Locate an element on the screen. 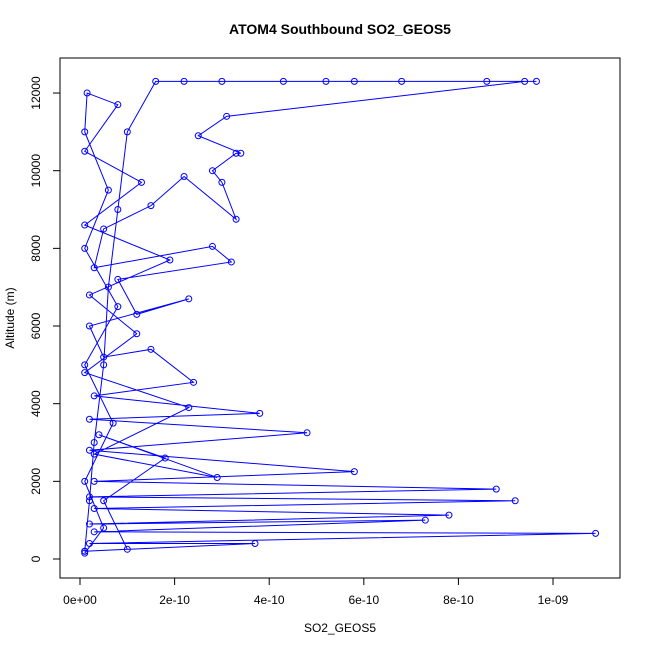 Image resolution: width=650 pixels, height=655 pixels. y-tick-label: 2000 is located at coordinates (36, 481).